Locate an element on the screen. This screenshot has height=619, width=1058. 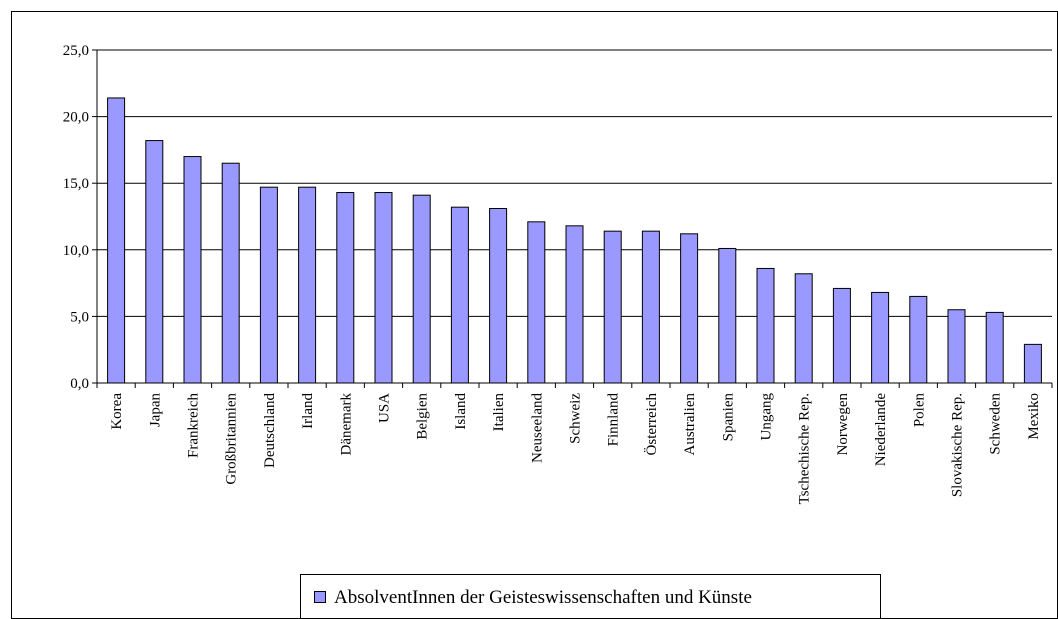
x-tick-label: Schweiz is located at coordinates (576, 418).